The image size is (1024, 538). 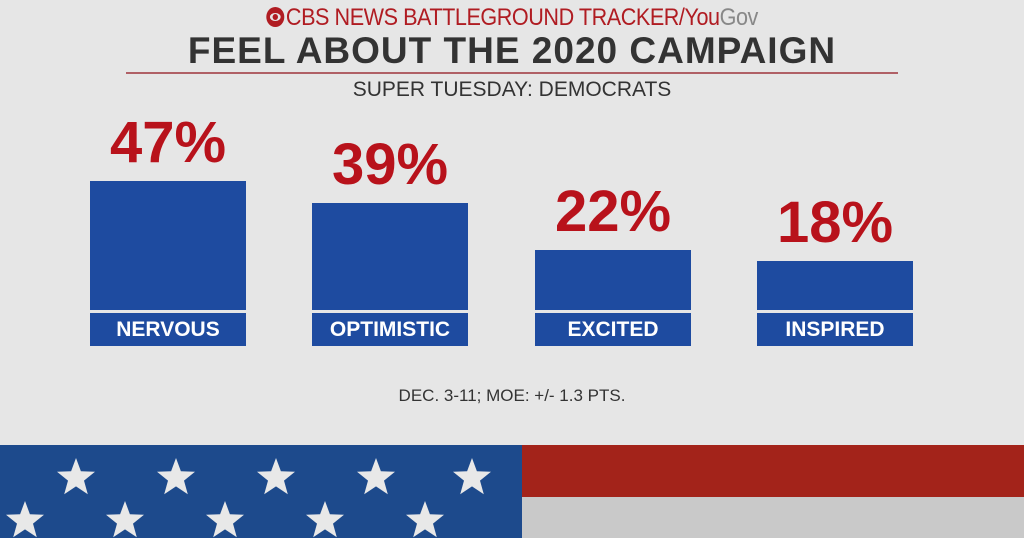 What do you see at coordinates (835, 329) in the screenshot?
I see `category-label: INSPIRED` at bounding box center [835, 329].